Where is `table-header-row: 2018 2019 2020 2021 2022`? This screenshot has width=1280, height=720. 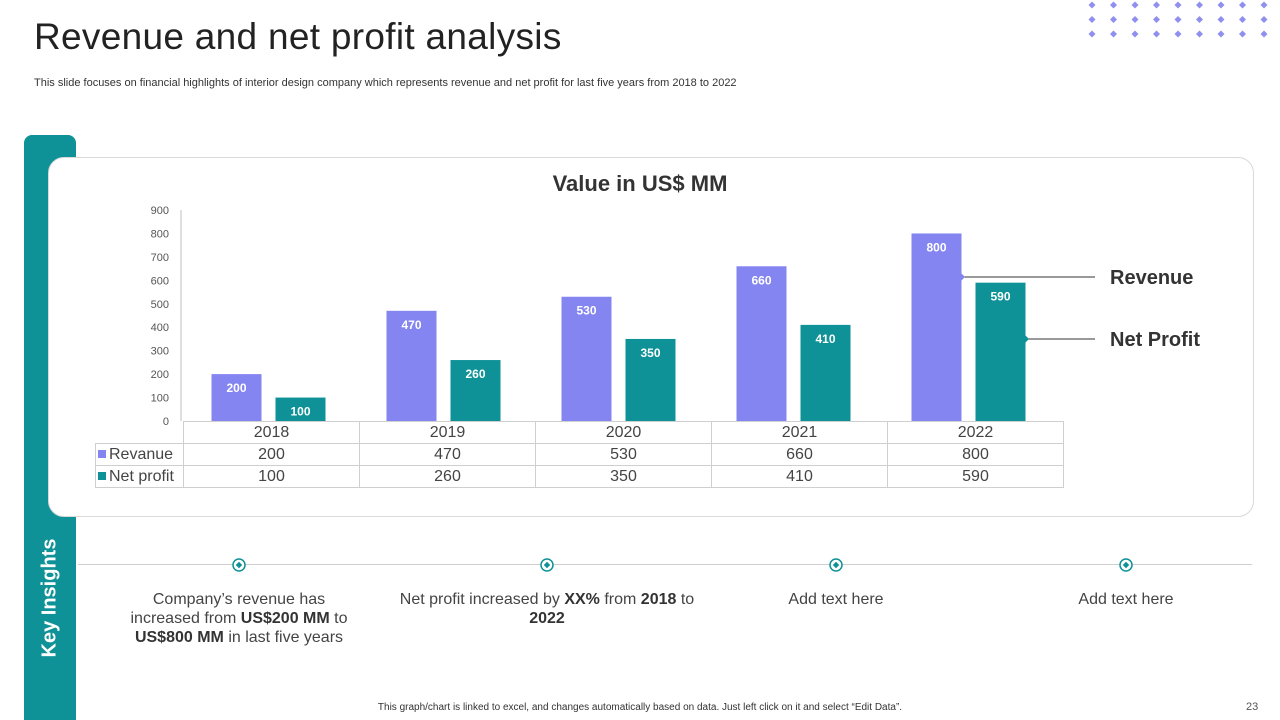
table-header-row: 2018 2019 2020 2021 2022 is located at coordinates (579, 432).